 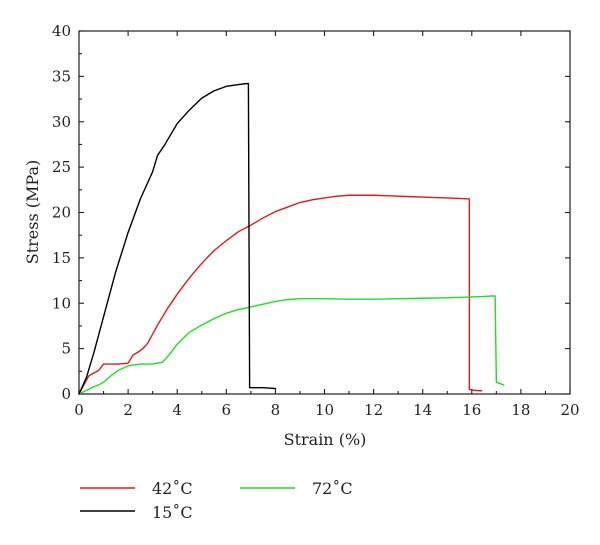 What do you see at coordinates (276, 410) in the screenshot?
I see `x-tick-label: 8` at bounding box center [276, 410].